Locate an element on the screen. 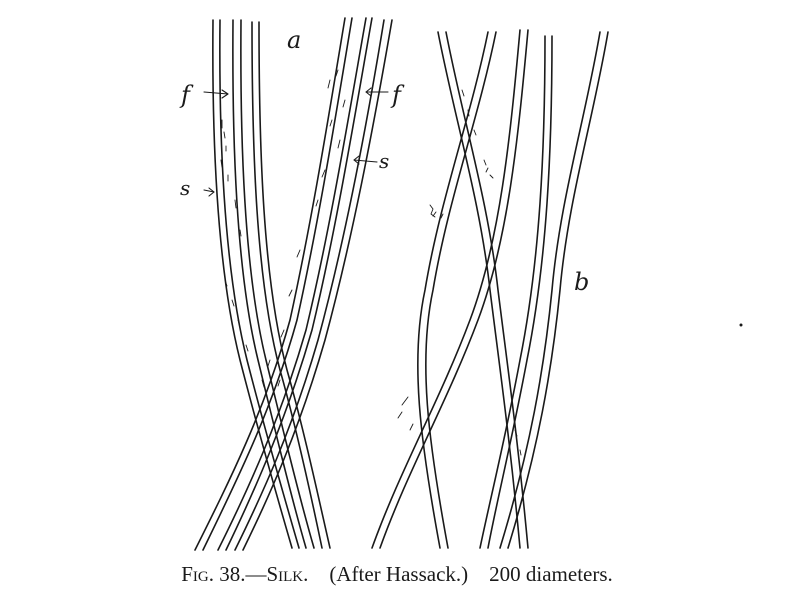 The height and width of the screenshot is (608, 794). caption-title: Silk. is located at coordinates (287, 574).